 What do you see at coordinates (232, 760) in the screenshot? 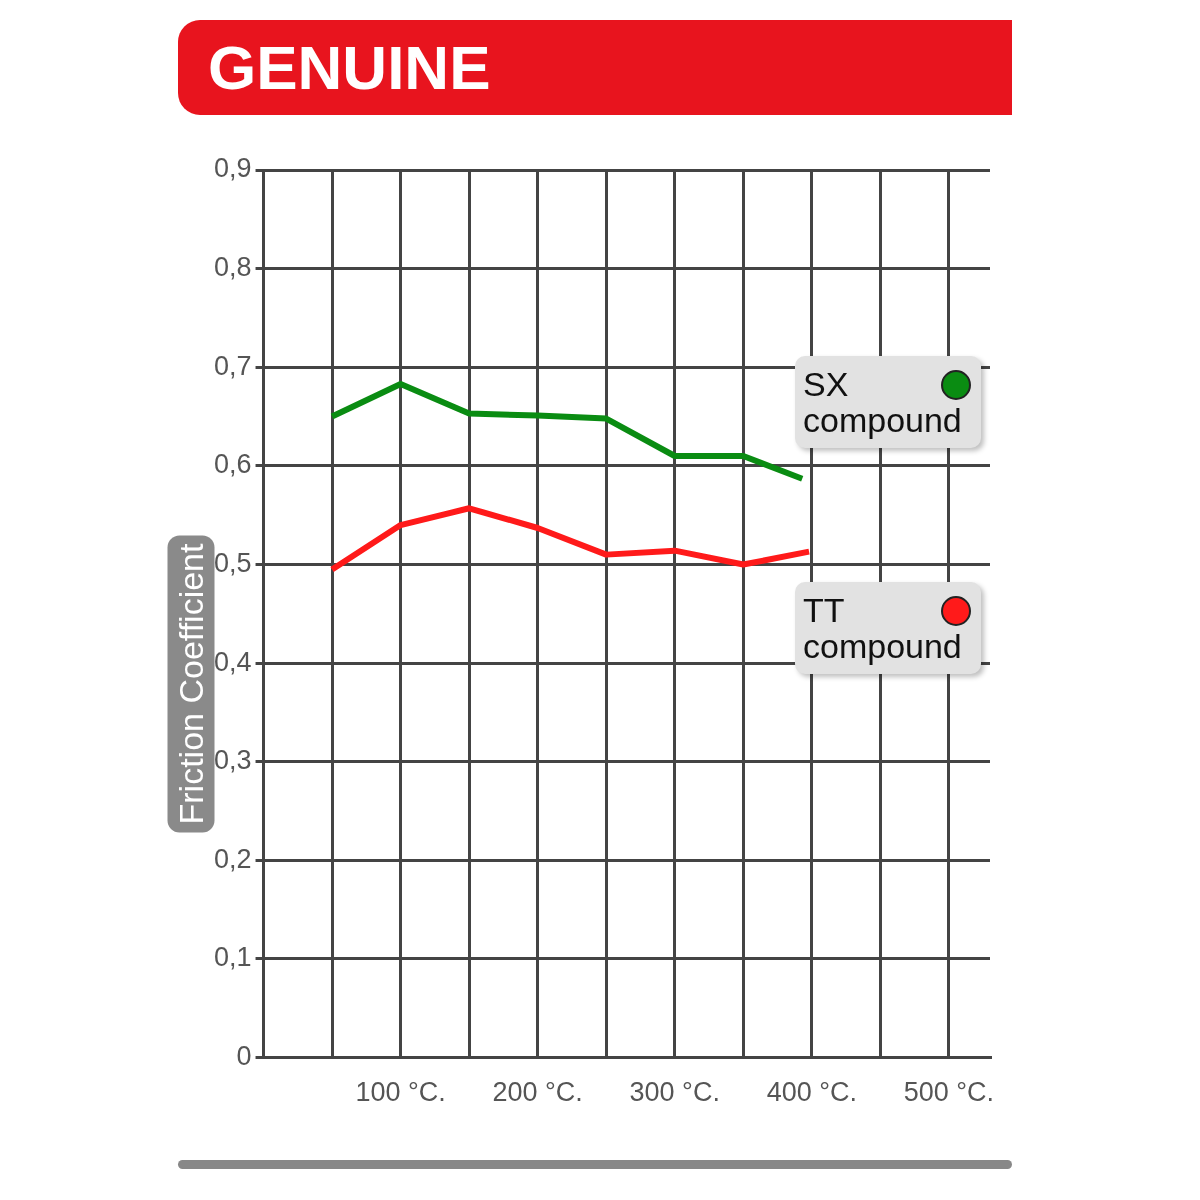
I see `y-tick-label: 0,3` at bounding box center [232, 760].